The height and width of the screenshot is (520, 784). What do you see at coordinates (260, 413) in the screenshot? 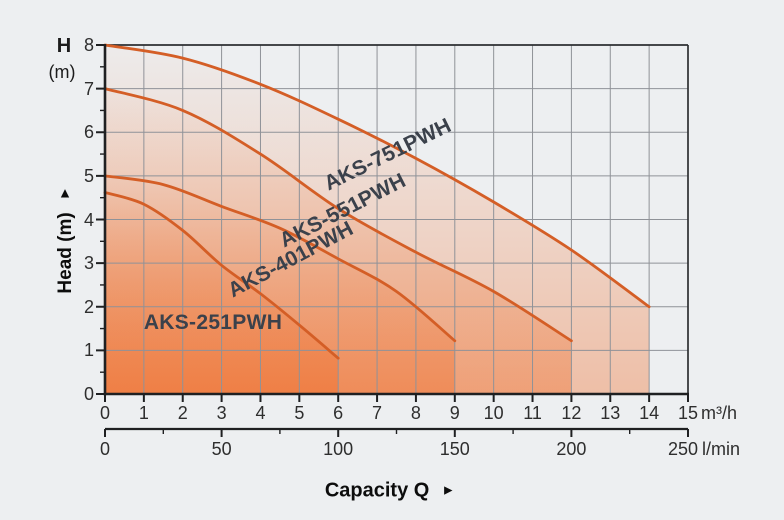
I see `x-tick-label: 4` at bounding box center [260, 413].